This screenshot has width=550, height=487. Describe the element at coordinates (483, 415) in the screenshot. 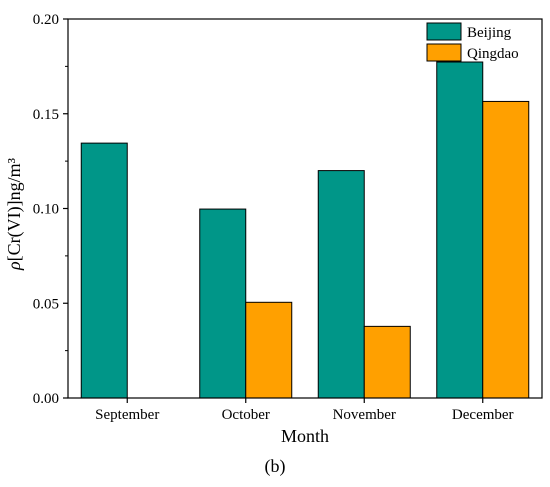

I see `x-tick-label: December` at that location.